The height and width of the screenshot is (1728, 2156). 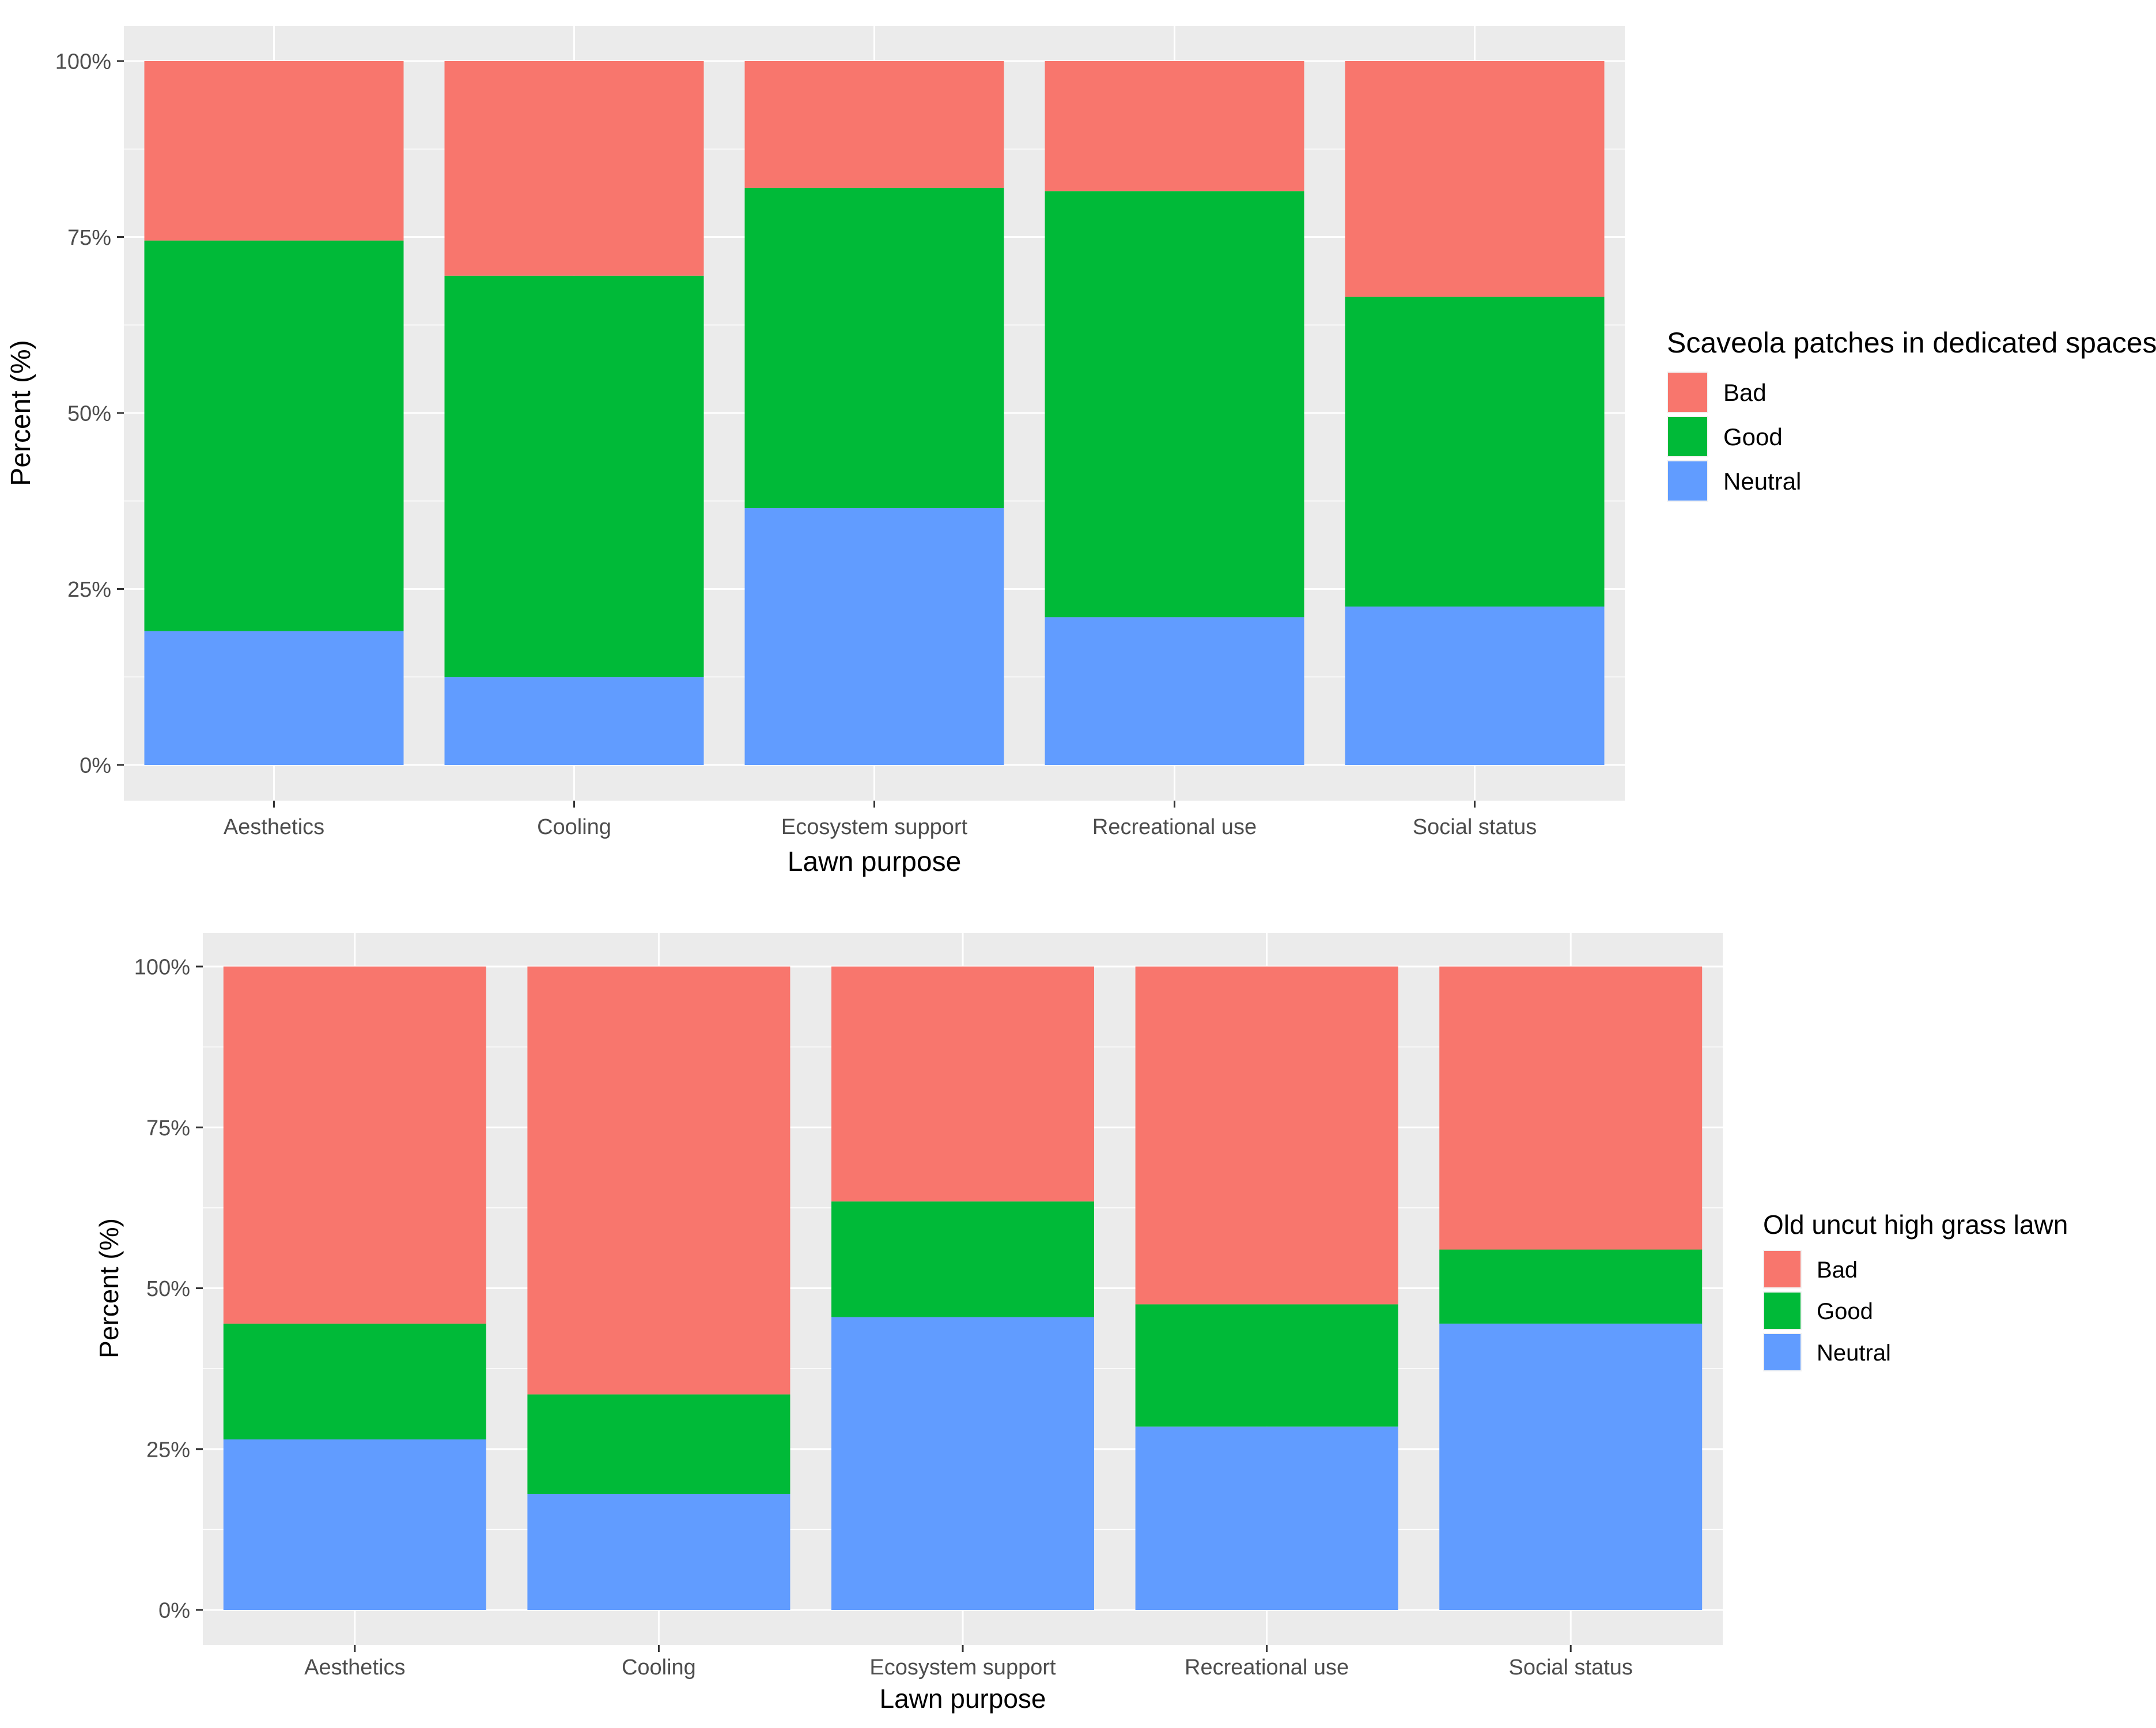 What do you see at coordinates (1912, 343) in the screenshot?
I see `legend-title: Scaveola patches in dedicated spaces` at bounding box center [1912, 343].